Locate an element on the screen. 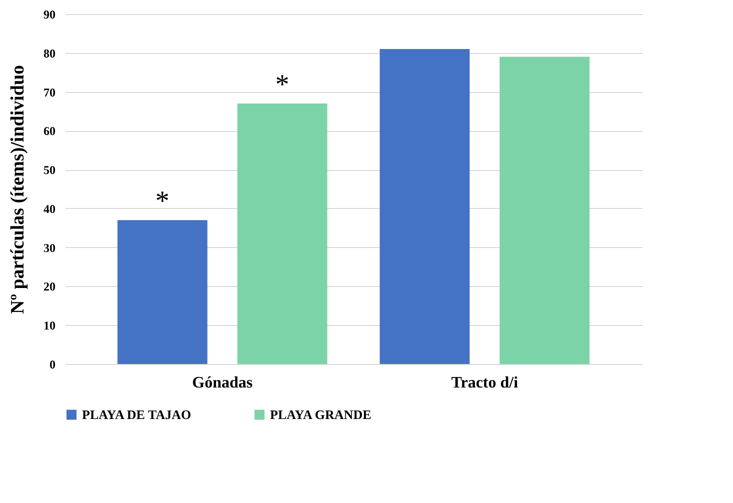 Image resolution: width=733 pixels, height=503 pixels. y-tick-label: 10 is located at coordinates (50, 325).